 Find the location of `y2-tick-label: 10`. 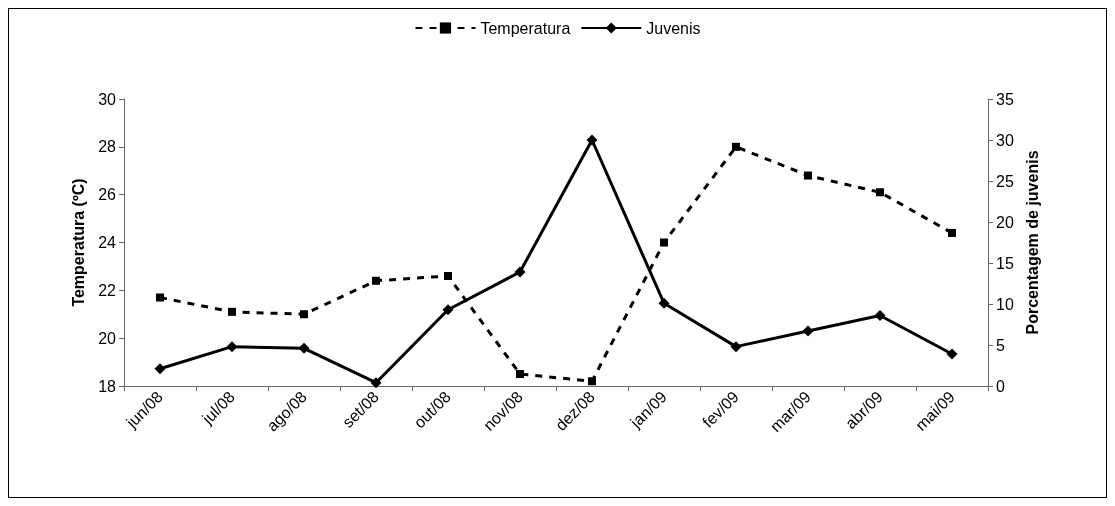

y2-tick-label: 10 is located at coordinates (1005, 304).